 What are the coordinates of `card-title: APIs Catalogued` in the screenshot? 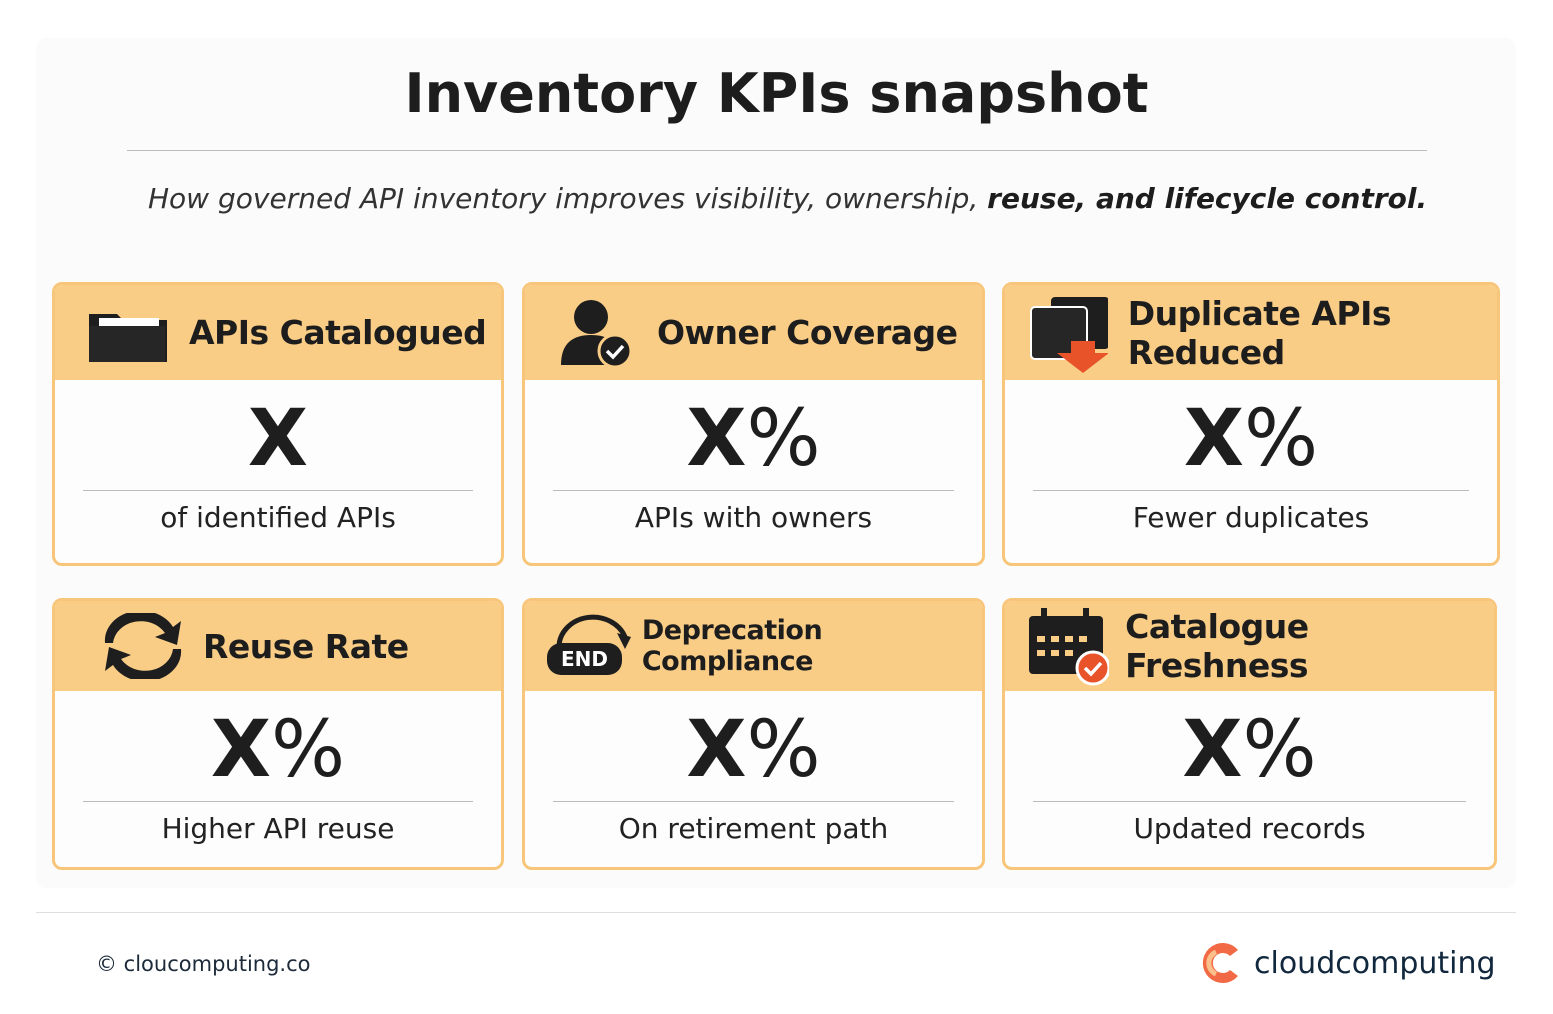 It's located at (338, 332).